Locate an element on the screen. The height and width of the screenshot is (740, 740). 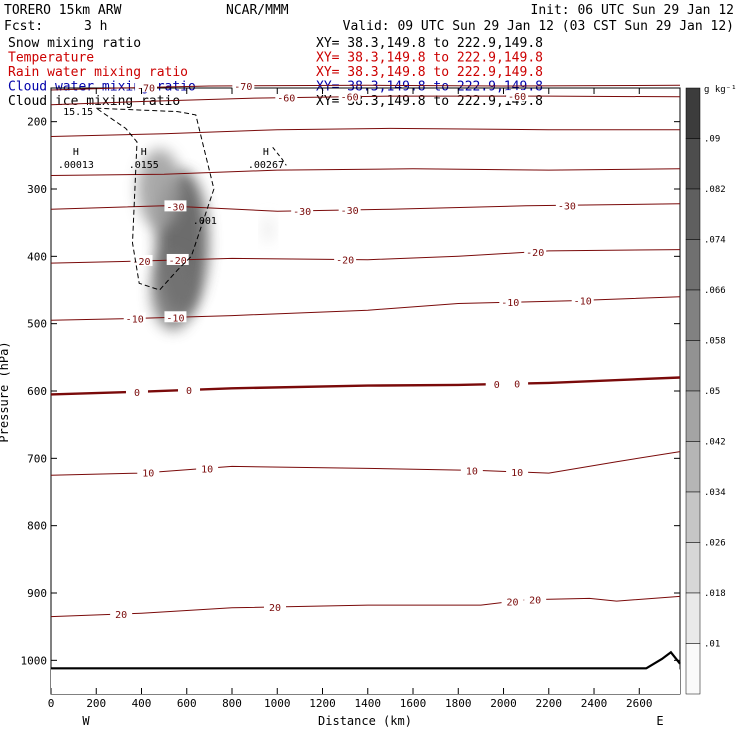
max-marker-value: .00013 is located at coordinates (76, 165).